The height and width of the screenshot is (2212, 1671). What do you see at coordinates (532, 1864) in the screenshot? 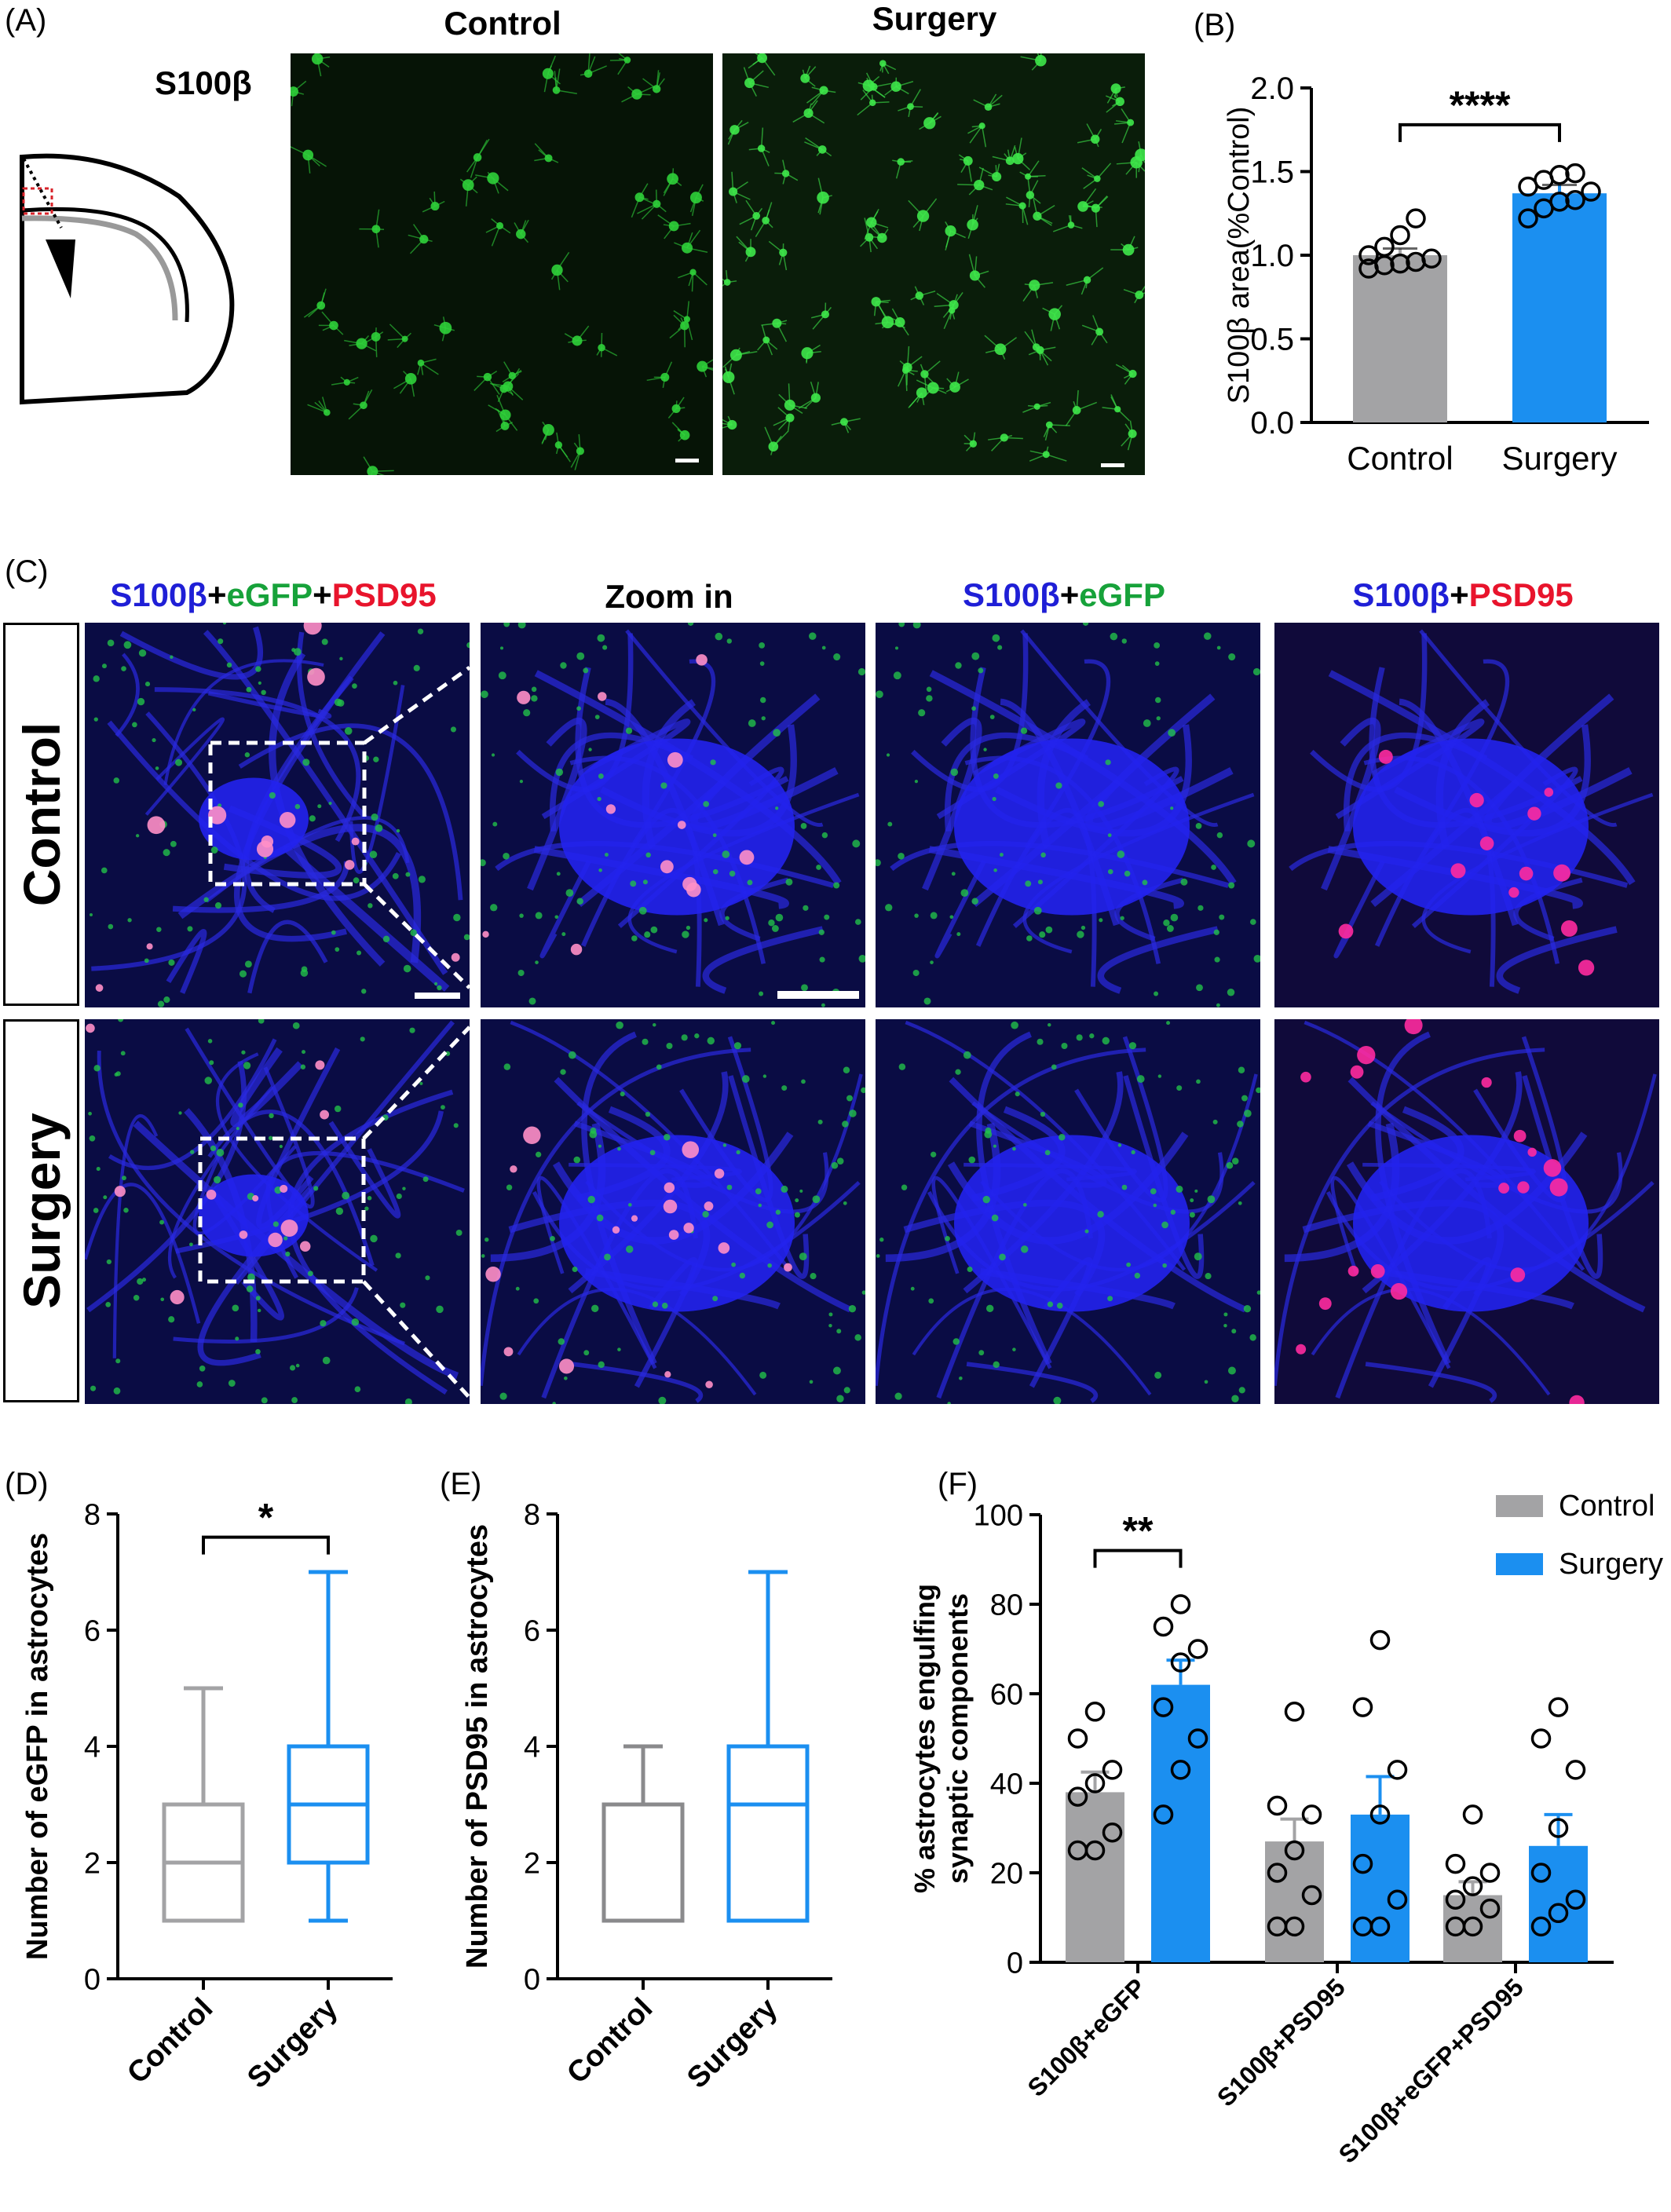
I see `y-tick-label: 2` at bounding box center [532, 1864].